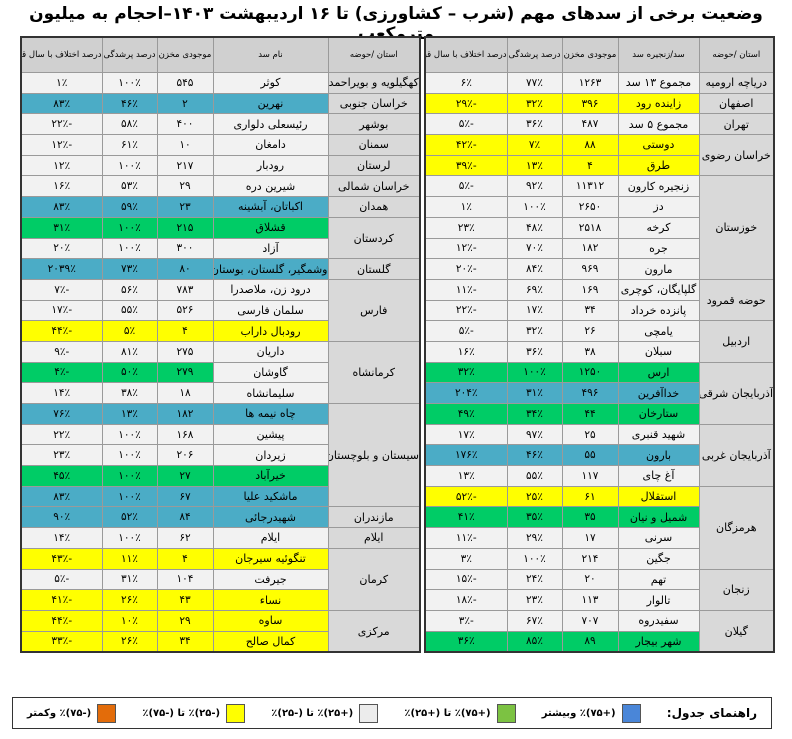  I want to click on fill-percent-cell: ۷۰٪, so click(534, 248).